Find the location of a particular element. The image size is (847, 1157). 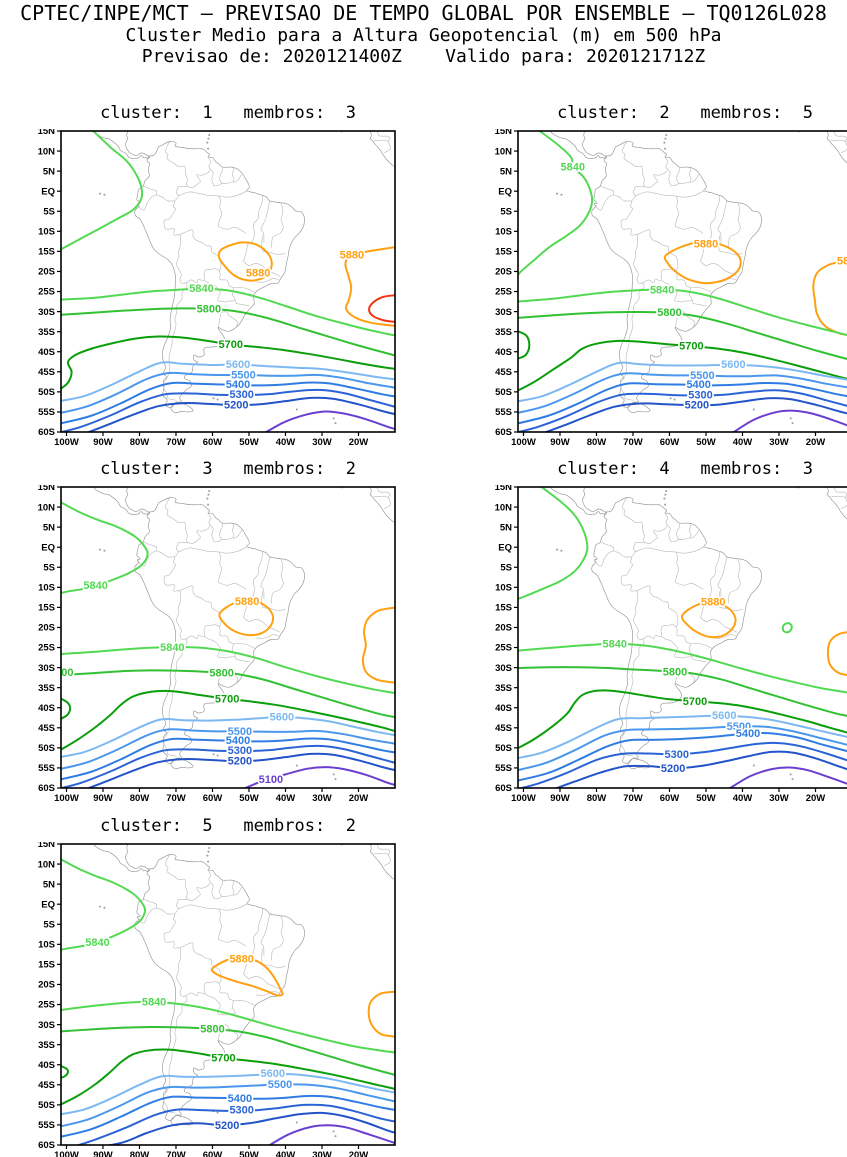

lat-tick-label: 50S is located at coordinates (46, 748).